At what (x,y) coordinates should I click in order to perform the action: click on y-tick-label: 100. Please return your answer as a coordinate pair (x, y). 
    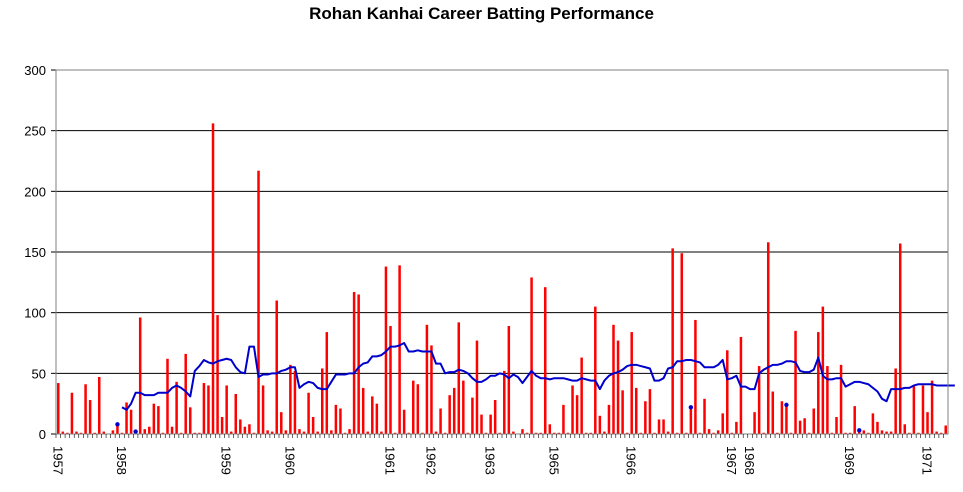
    Looking at the image, I should click on (35, 313).